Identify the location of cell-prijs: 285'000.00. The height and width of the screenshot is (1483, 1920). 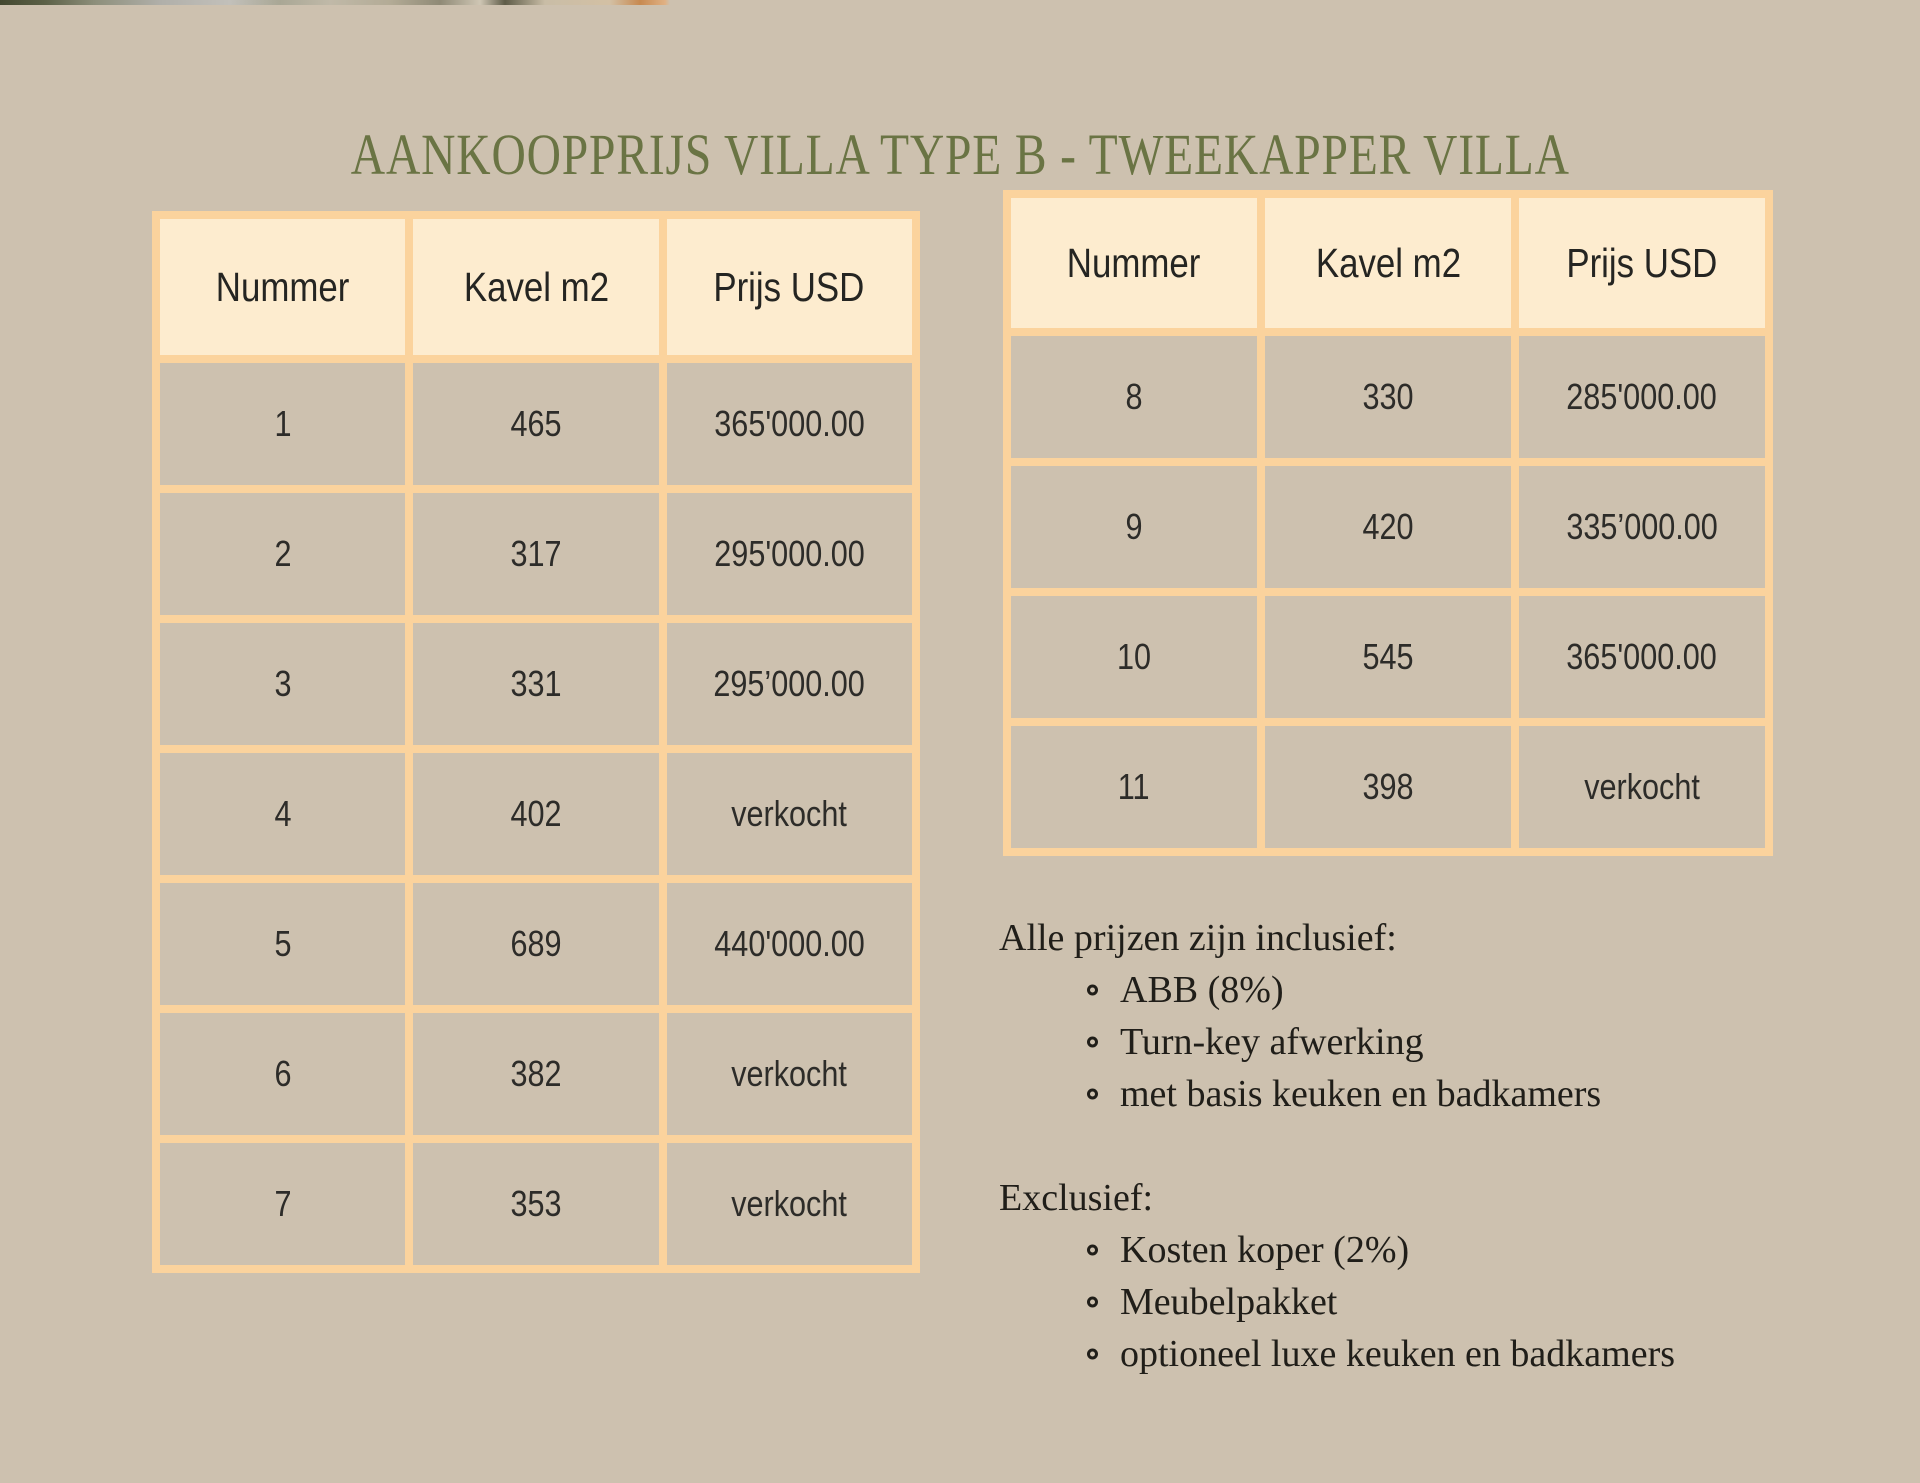
(1642, 397).